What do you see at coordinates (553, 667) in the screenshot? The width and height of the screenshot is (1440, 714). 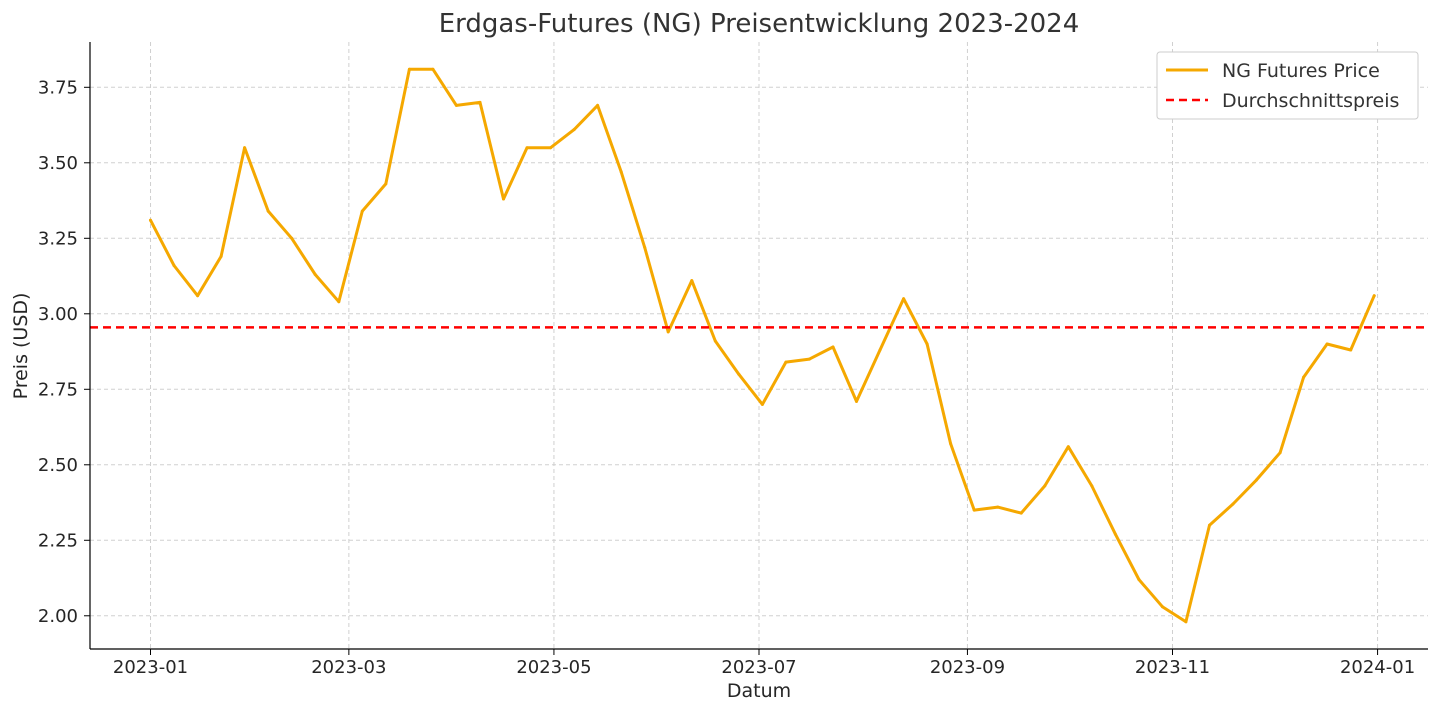 I see `x-tick-label: 2023-05` at bounding box center [553, 667].